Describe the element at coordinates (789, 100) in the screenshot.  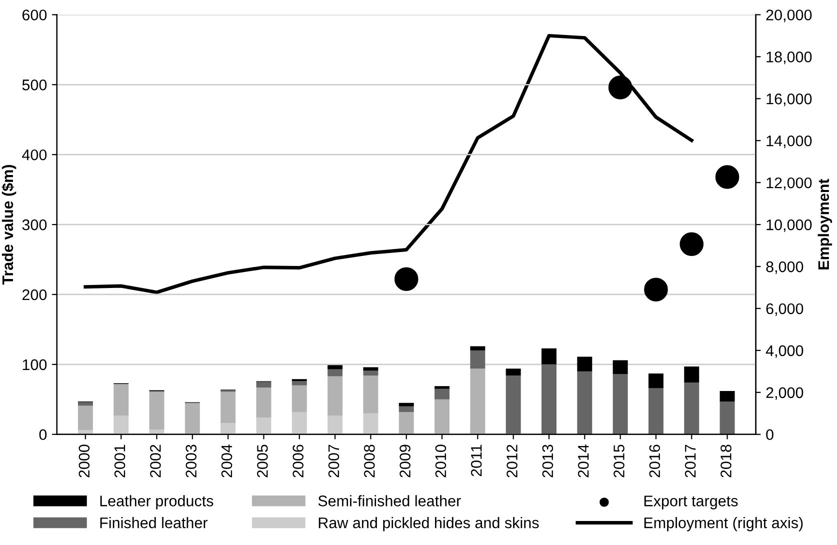
I see `y2-tick-label: 16,000` at that location.